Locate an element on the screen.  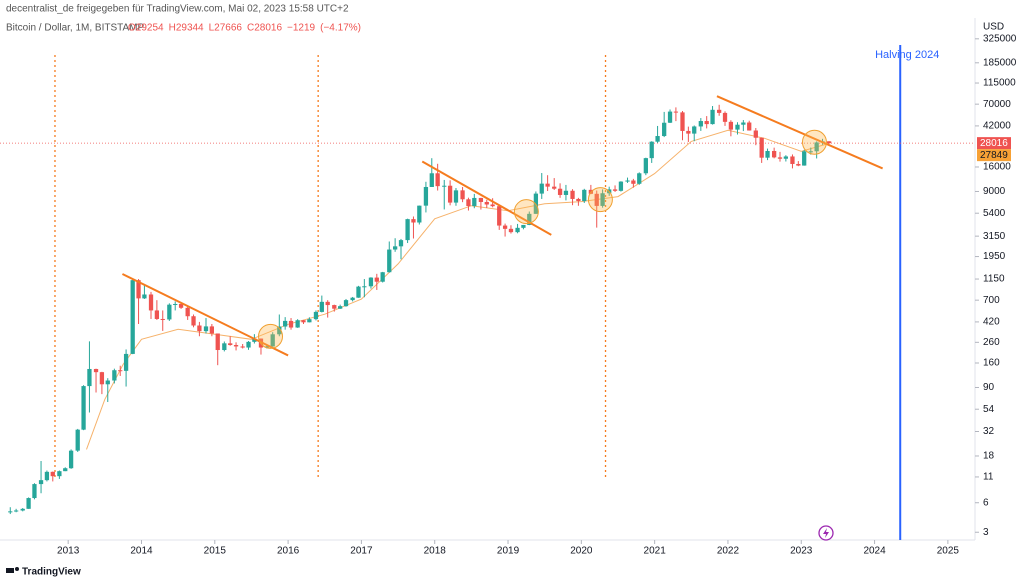
y-tick-label: 11 is located at coordinates (988, 477).